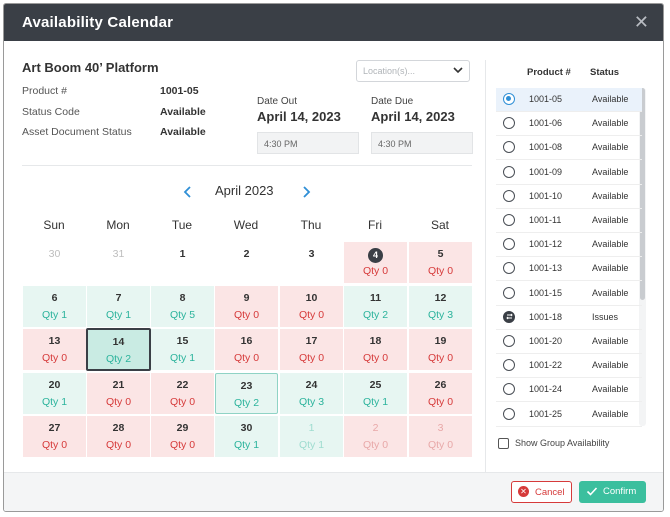 Image resolution: width=670 pixels, height=517 pixels. Describe the element at coordinates (392, 101) in the screenshot. I see `date-due-label: Date Due` at that location.